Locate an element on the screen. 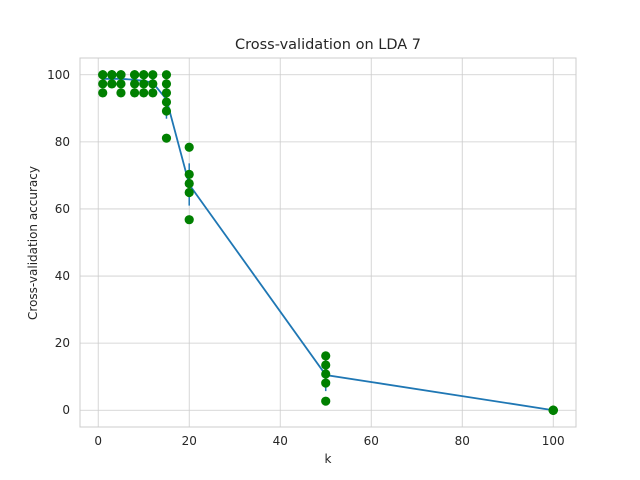 The width and height of the screenshot is (640, 480). x-tick-label: 80 is located at coordinates (462, 441).